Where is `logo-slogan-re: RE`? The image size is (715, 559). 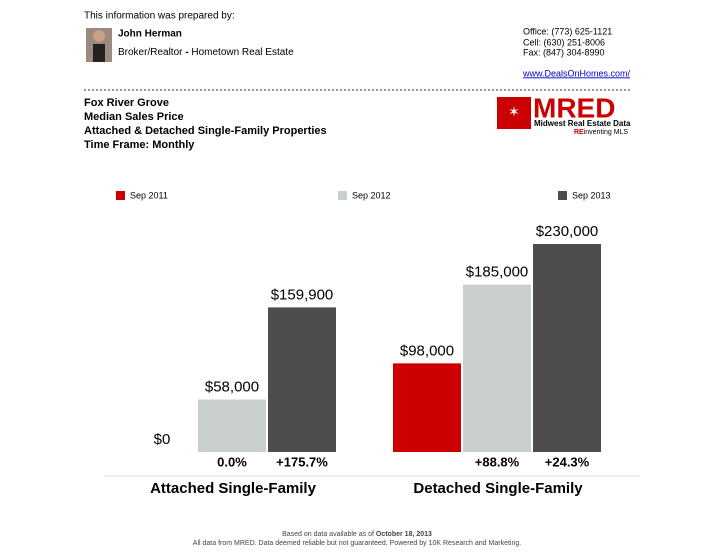 logo-slogan-re: RE is located at coordinates (579, 132).